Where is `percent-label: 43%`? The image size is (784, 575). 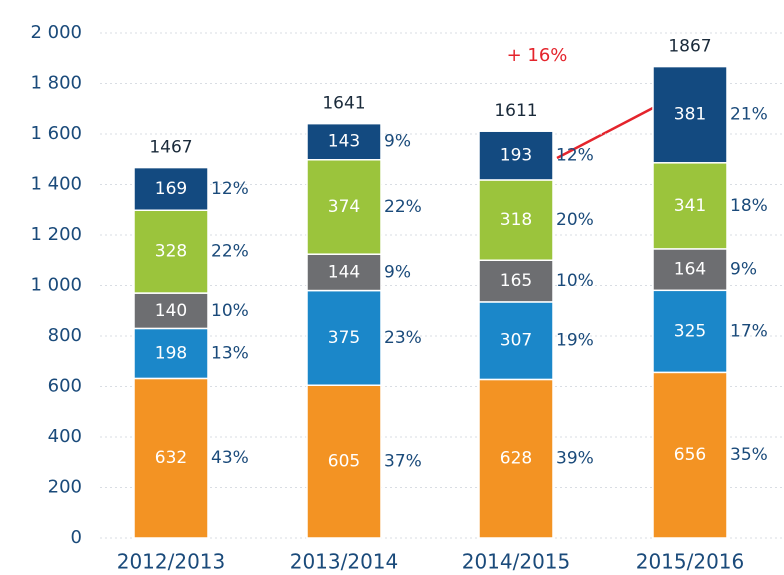
percent-label: 43% is located at coordinates (230, 458).